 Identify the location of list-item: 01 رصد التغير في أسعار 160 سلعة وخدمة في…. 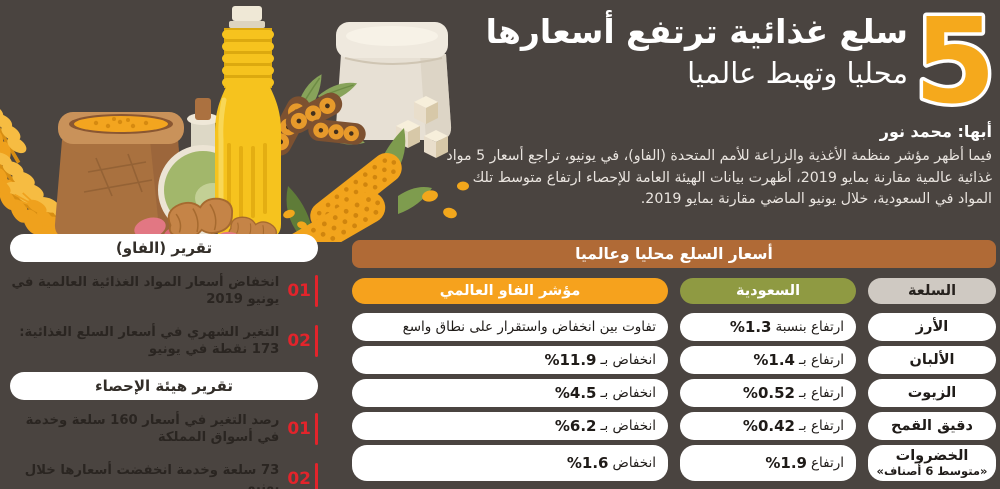
(164, 429).